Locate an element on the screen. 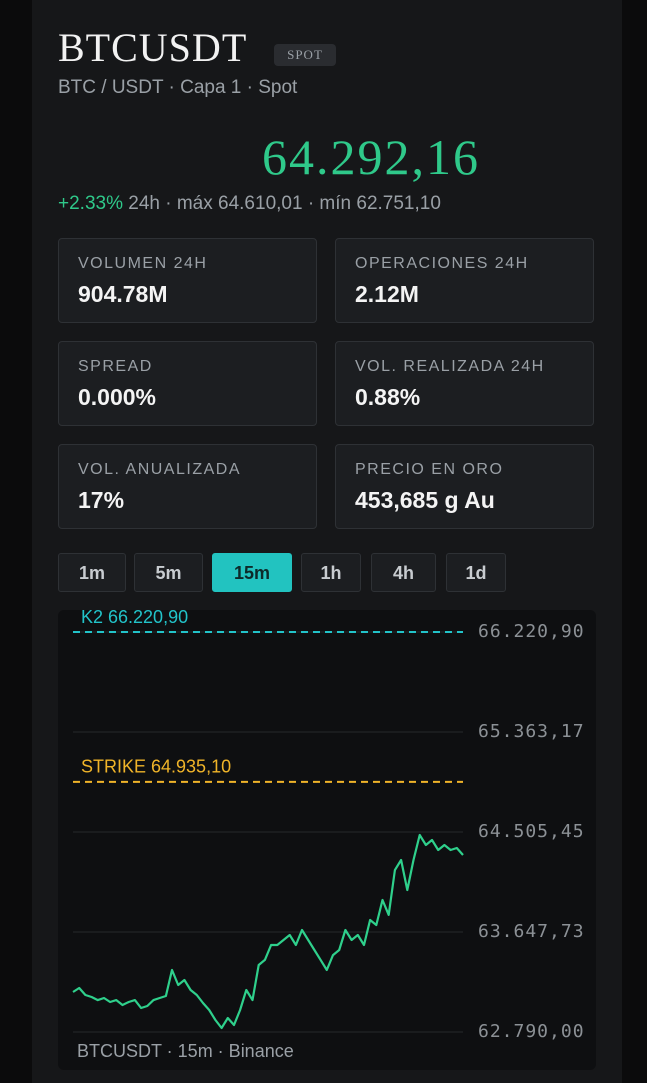 This screenshot has width=647, height=1083. price-line is located at coordinates (268, 931).